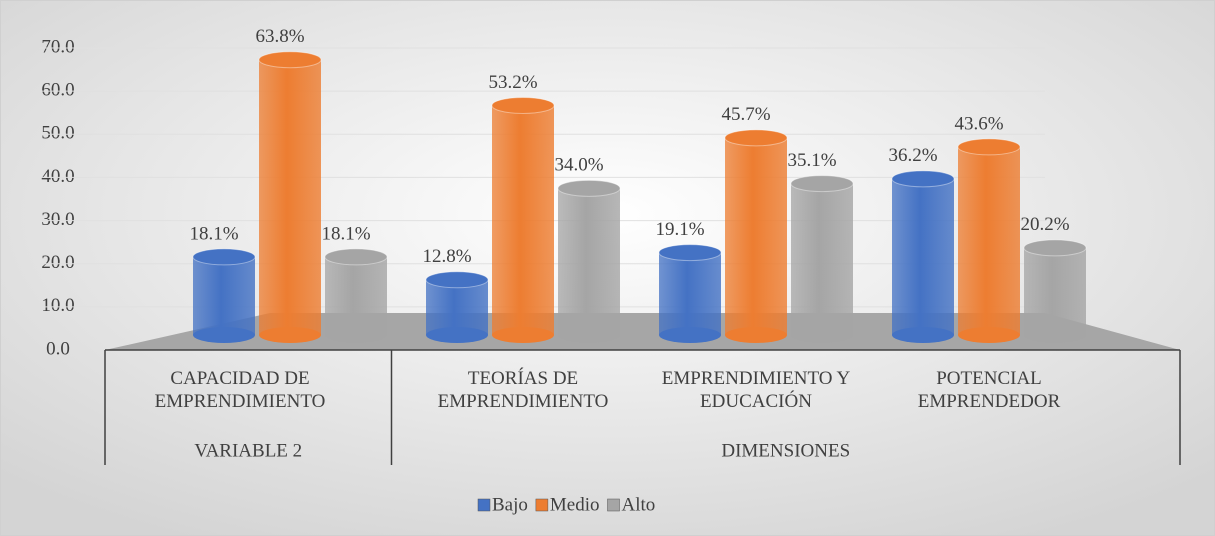  What do you see at coordinates (912, 155) in the screenshot?
I see `data-label: 36.2%` at bounding box center [912, 155].